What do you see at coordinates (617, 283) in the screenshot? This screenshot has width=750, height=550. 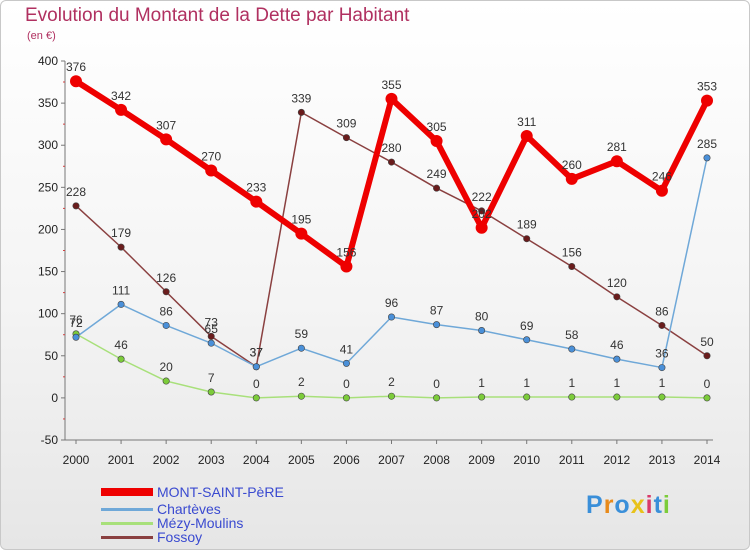 I see `data-label: 120` at bounding box center [617, 283].